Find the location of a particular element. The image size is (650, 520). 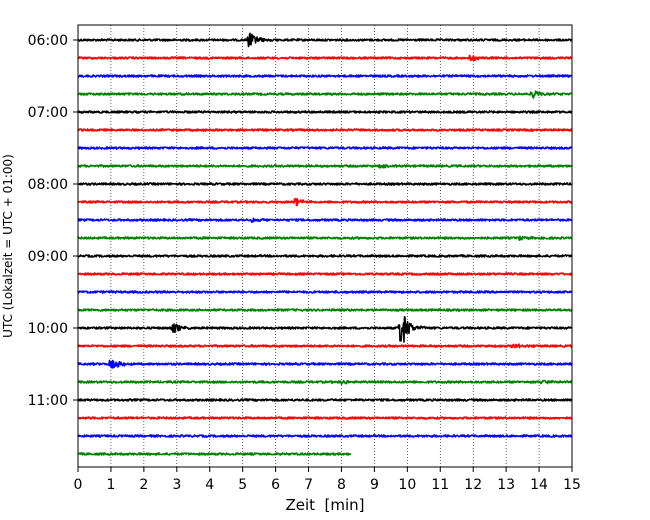

x-tick-label-13: 13 is located at coordinates (506, 485).